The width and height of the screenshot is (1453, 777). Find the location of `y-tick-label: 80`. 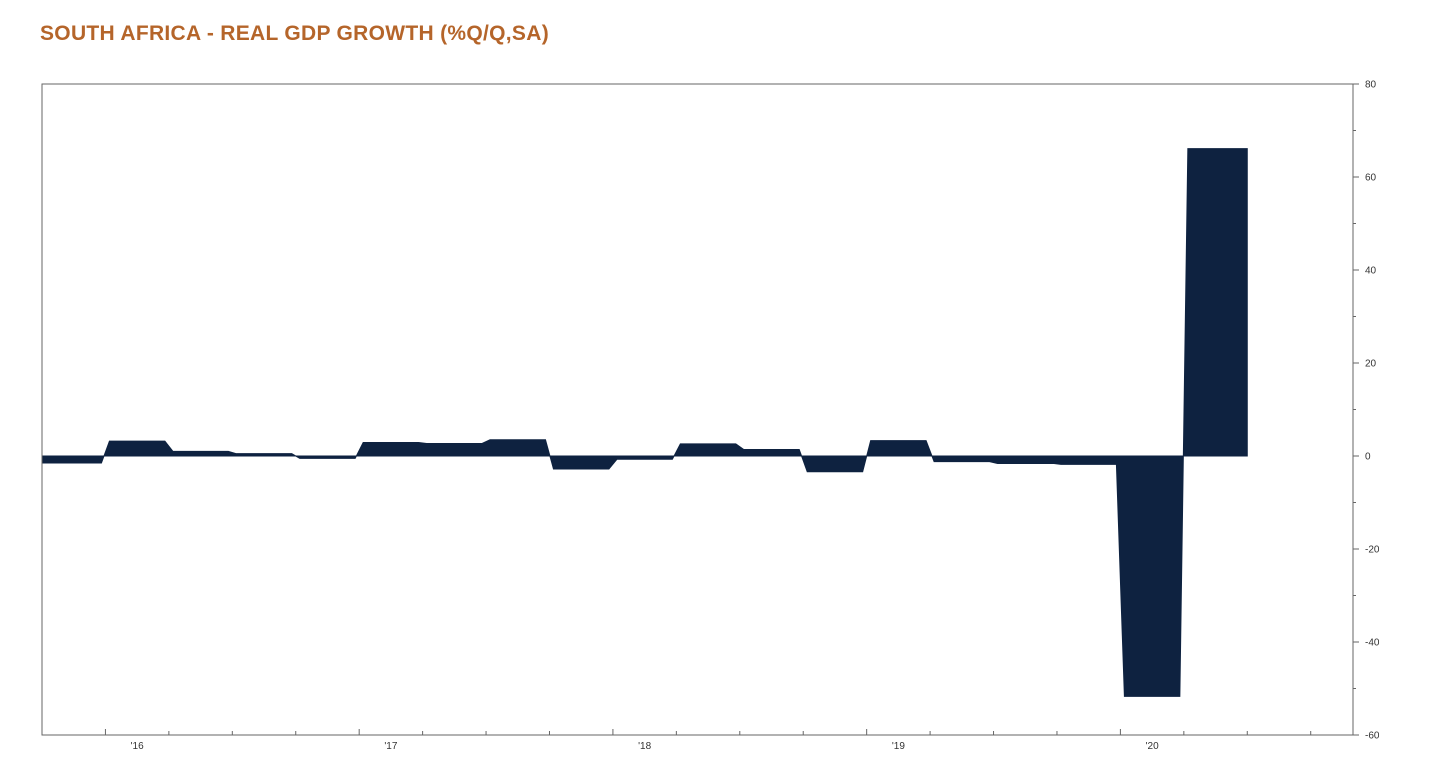

y-tick-label: 80 is located at coordinates (1371, 85).